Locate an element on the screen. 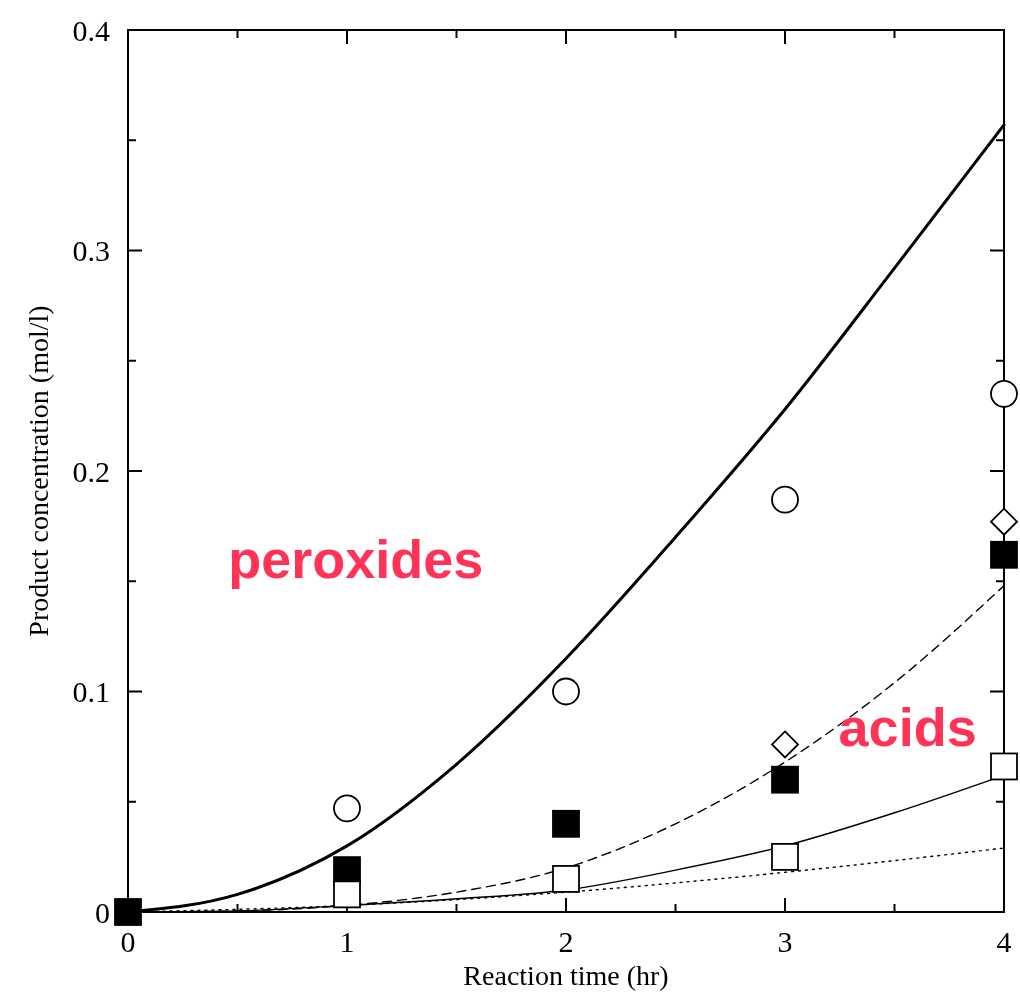 The image size is (1020, 993). y-tick-label: 0.2 is located at coordinates (91, 471).